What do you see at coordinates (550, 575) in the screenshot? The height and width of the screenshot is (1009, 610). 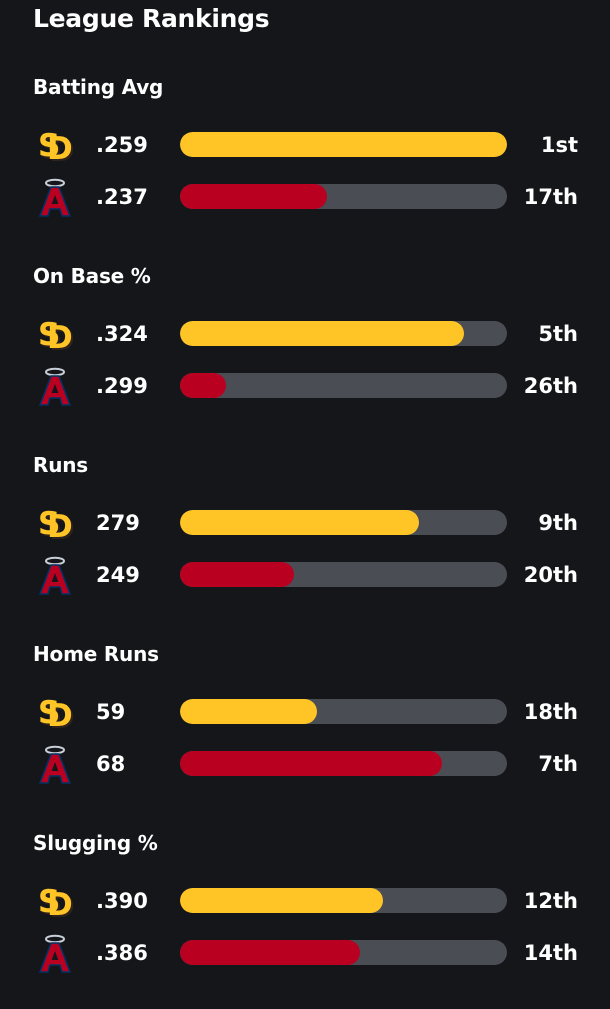 I see `league-rank: 20th` at bounding box center [550, 575].